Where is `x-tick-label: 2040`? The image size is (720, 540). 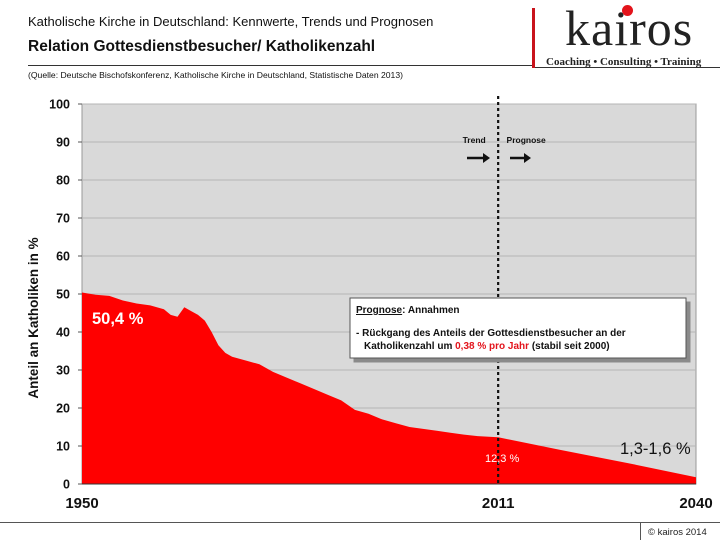 x-tick-label: 2040 is located at coordinates (695, 503).